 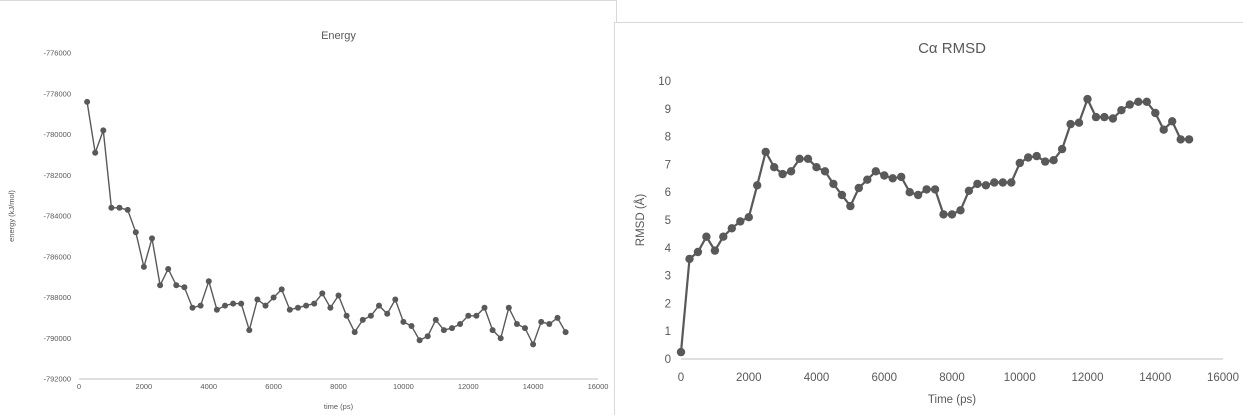 I want to click on x-axis-label: time (ps), so click(x=339, y=406).